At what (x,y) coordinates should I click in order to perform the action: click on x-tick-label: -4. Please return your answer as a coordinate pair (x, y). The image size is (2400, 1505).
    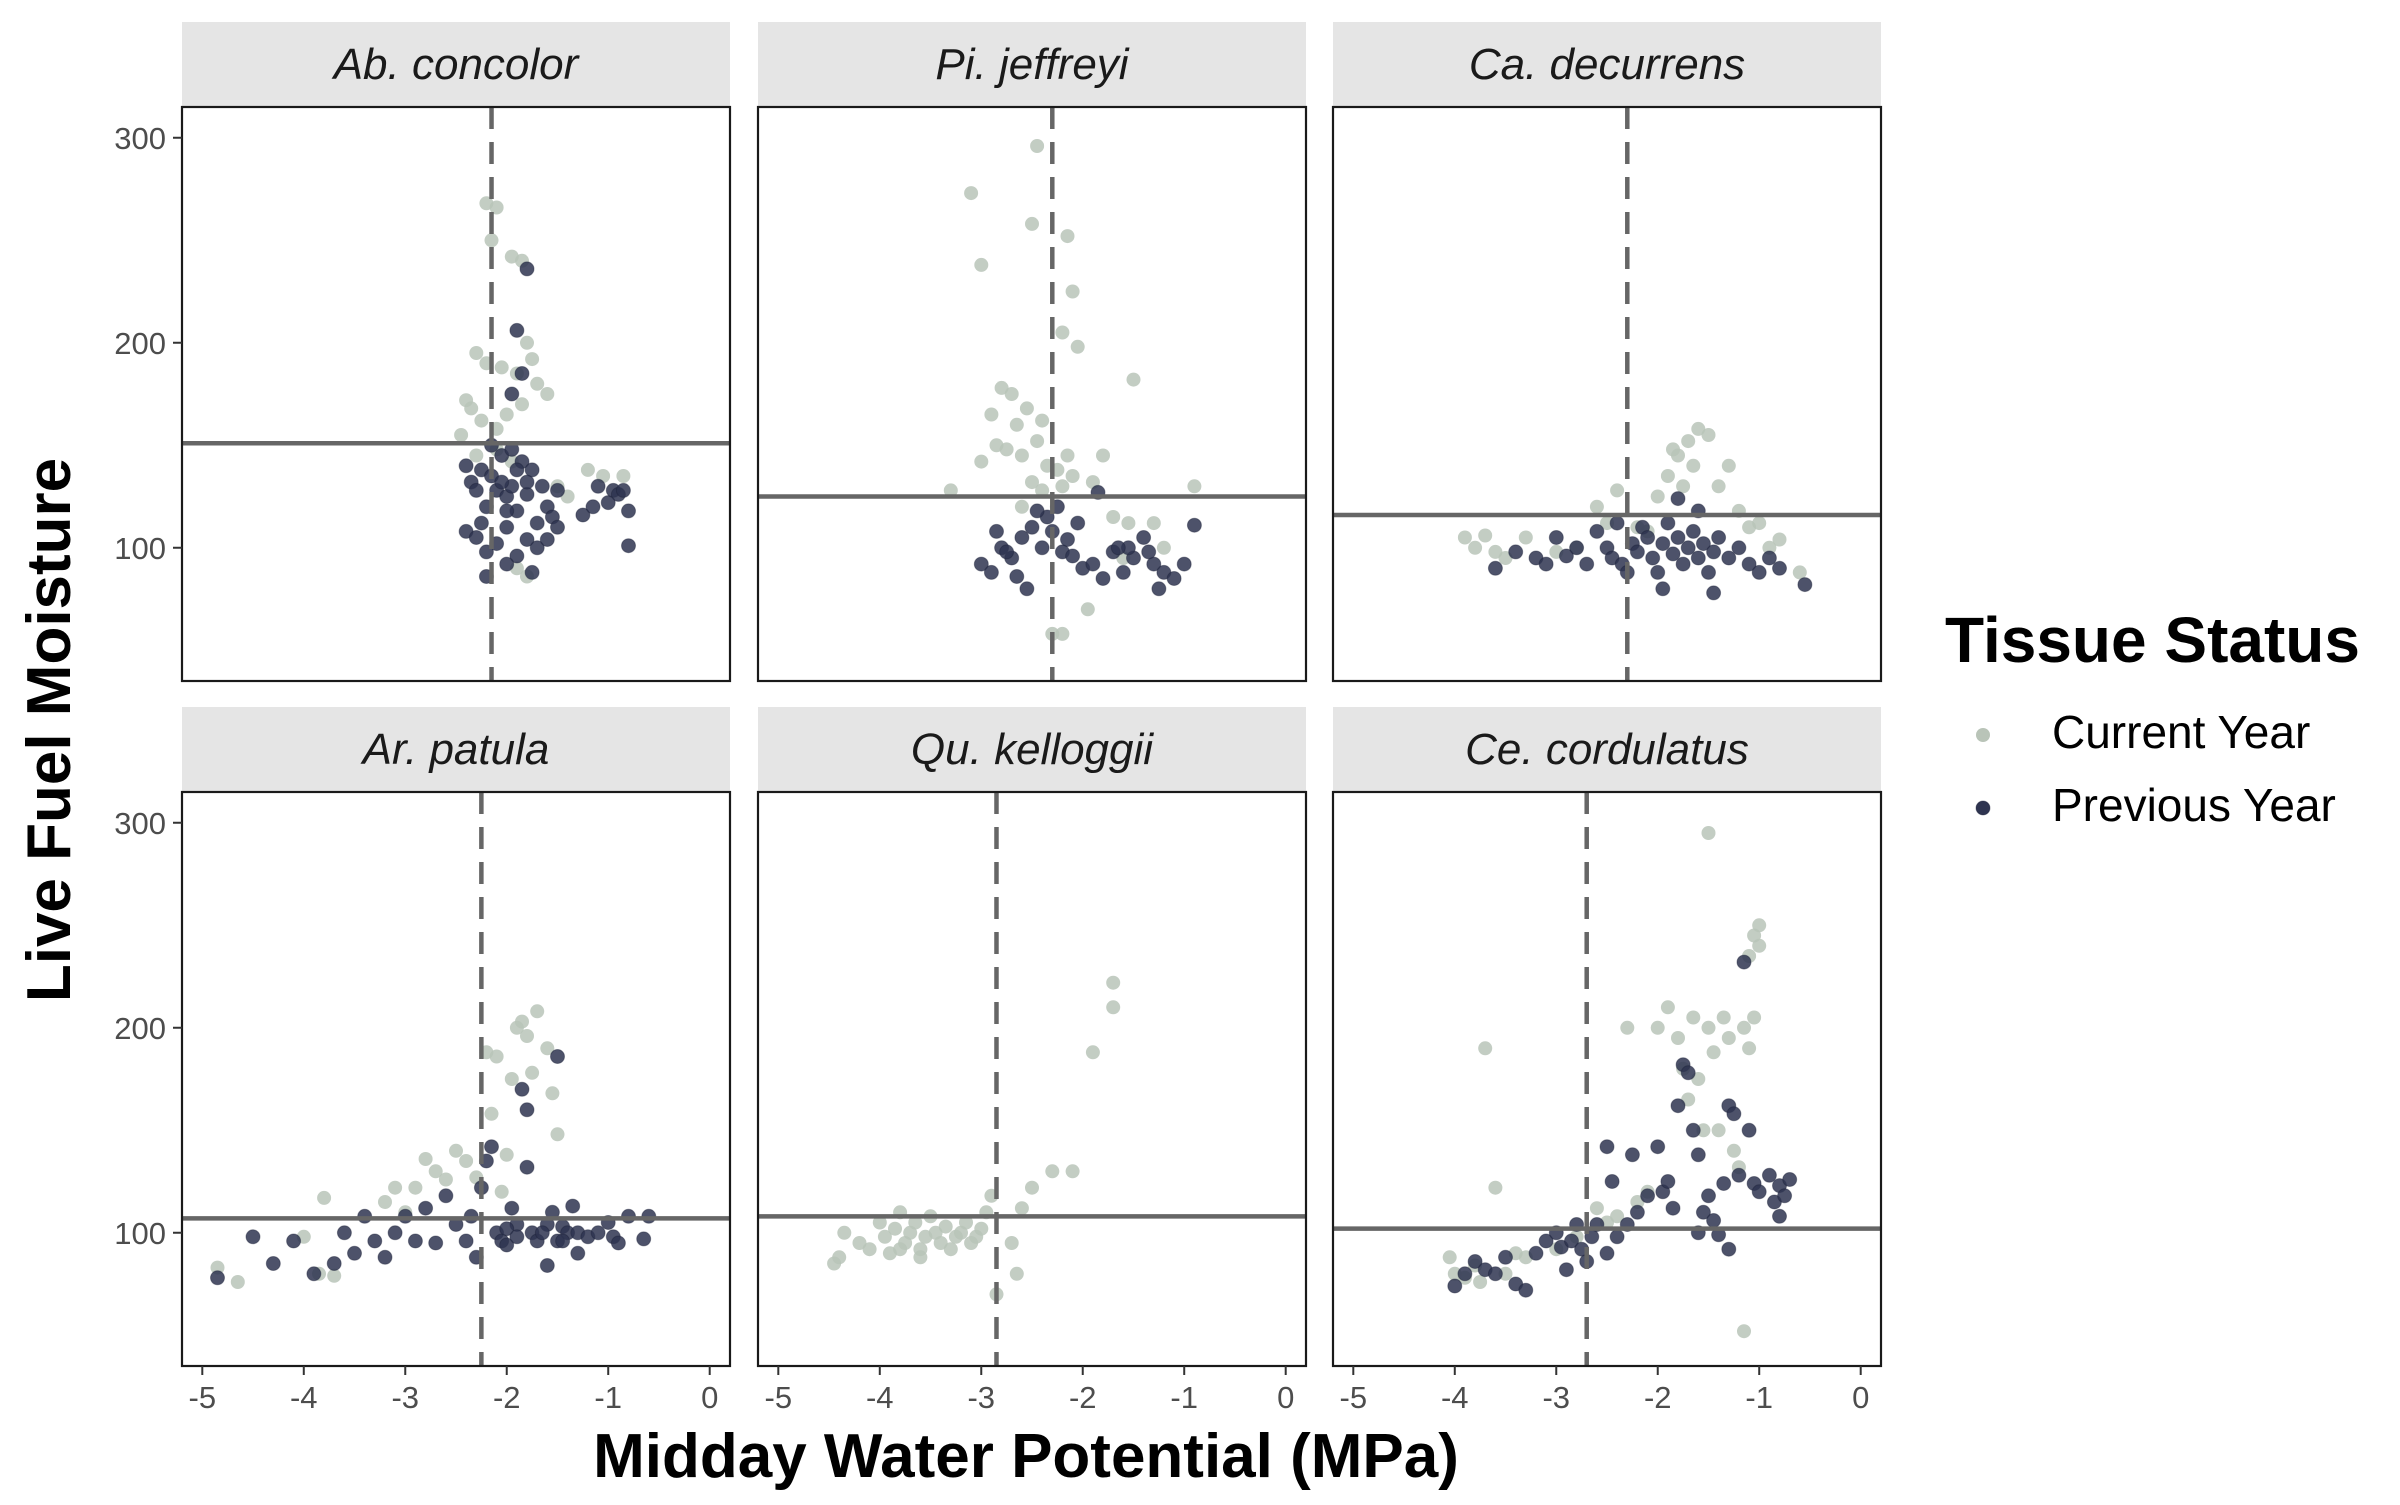
    Looking at the image, I should click on (880, 1397).